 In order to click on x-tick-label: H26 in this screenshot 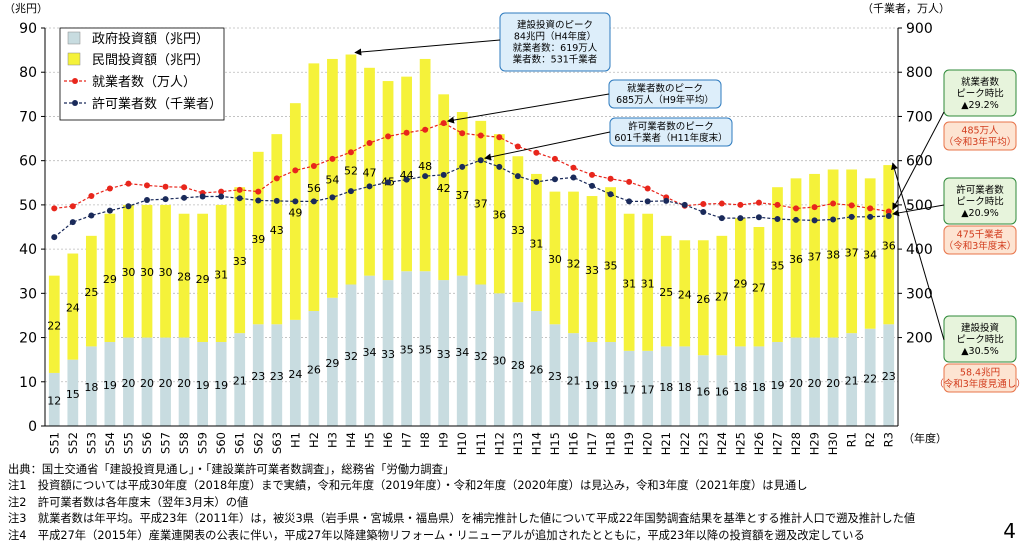, I will do `click(759, 443)`.